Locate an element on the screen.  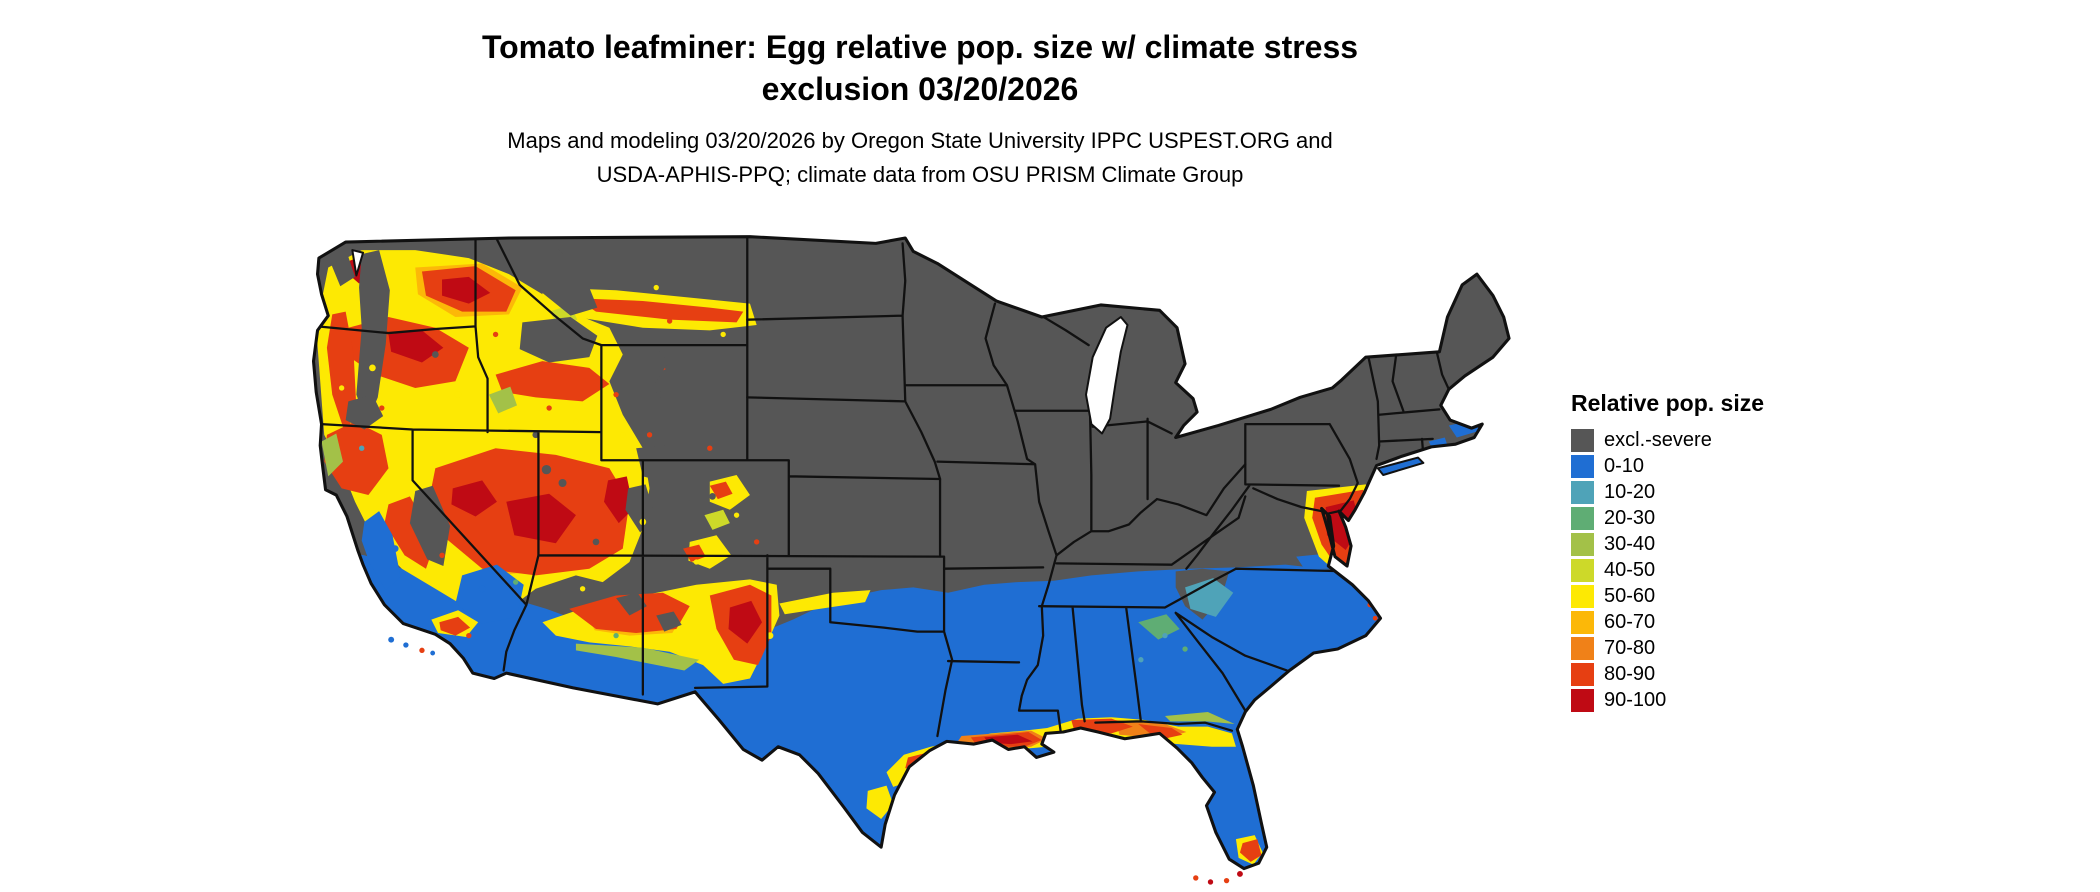
map-layer-low-pop-pockets is located at coordinates (920, 522).